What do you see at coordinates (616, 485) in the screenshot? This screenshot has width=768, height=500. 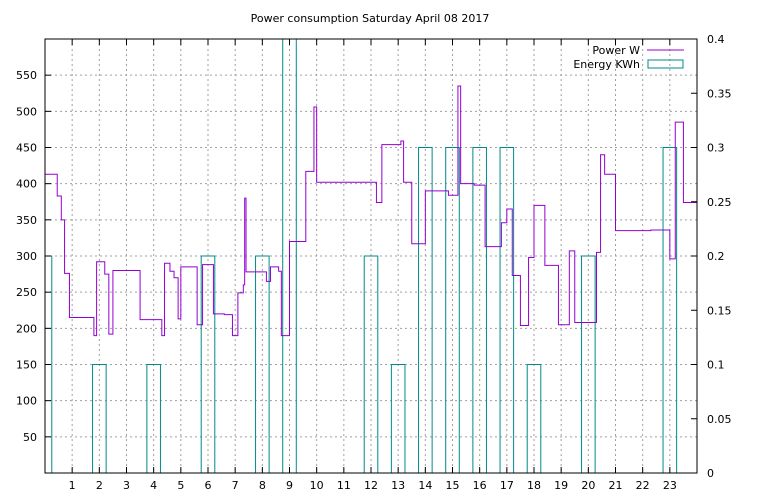 I see `x-tick-label: 21` at bounding box center [616, 485].